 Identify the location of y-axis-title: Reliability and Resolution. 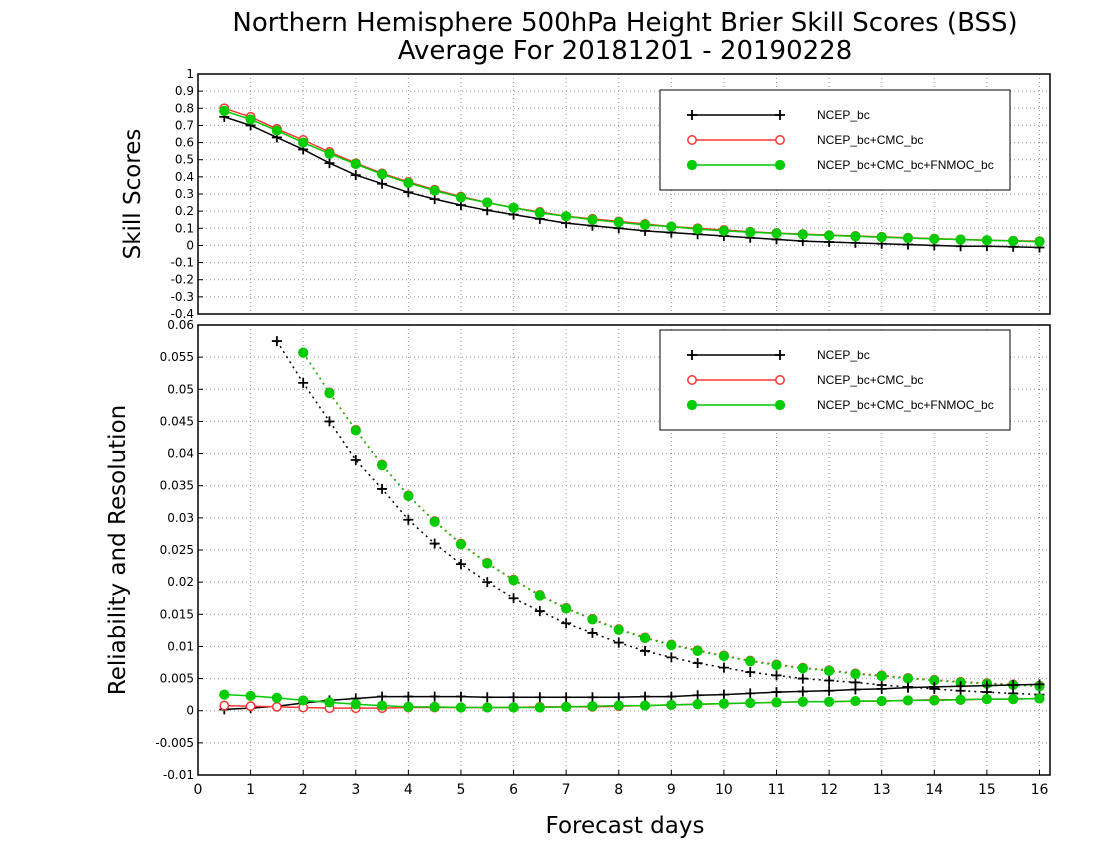
(118, 550).